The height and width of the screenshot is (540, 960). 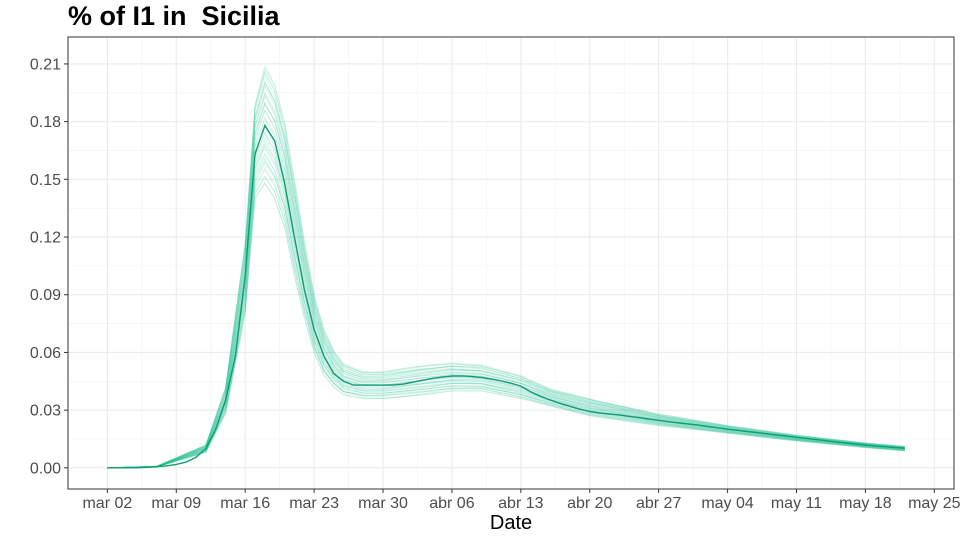 What do you see at coordinates (865, 503) in the screenshot?
I see `x-tick-label: may 18` at bounding box center [865, 503].